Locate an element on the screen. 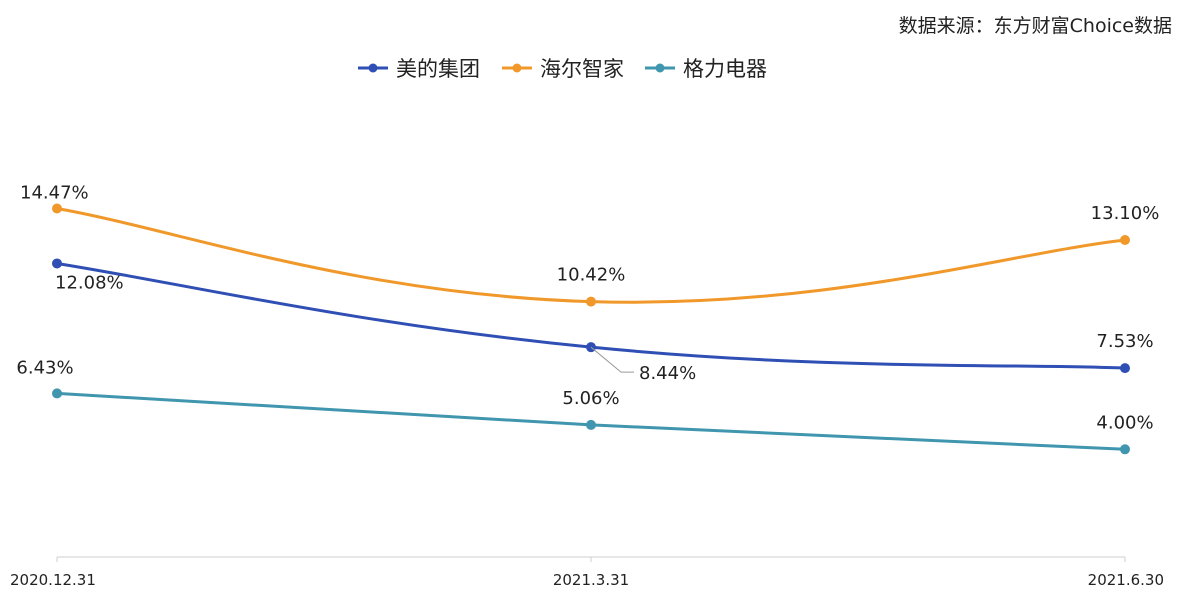  source-note: 数据来源：东方财富Choice数据 is located at coordinates (1035, 26).